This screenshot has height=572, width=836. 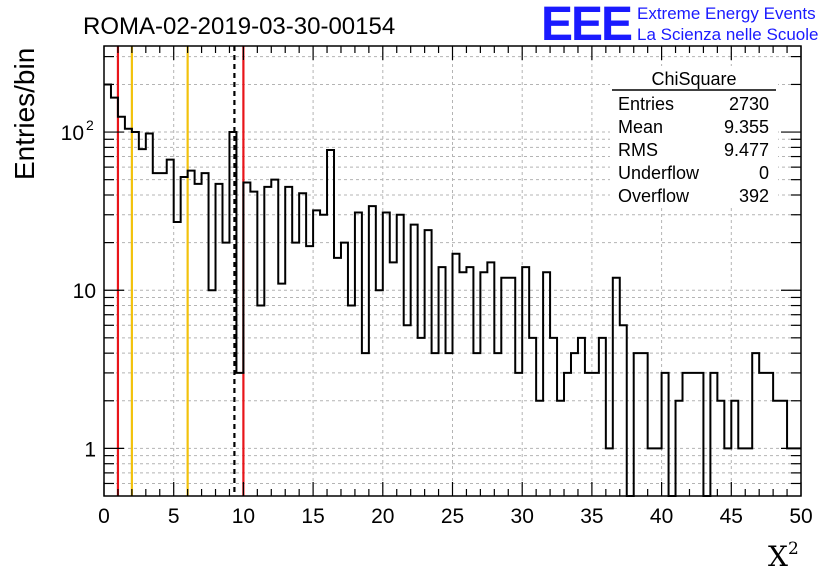 I want to click on x-tick-label: 25, so click(x=452, y=516).